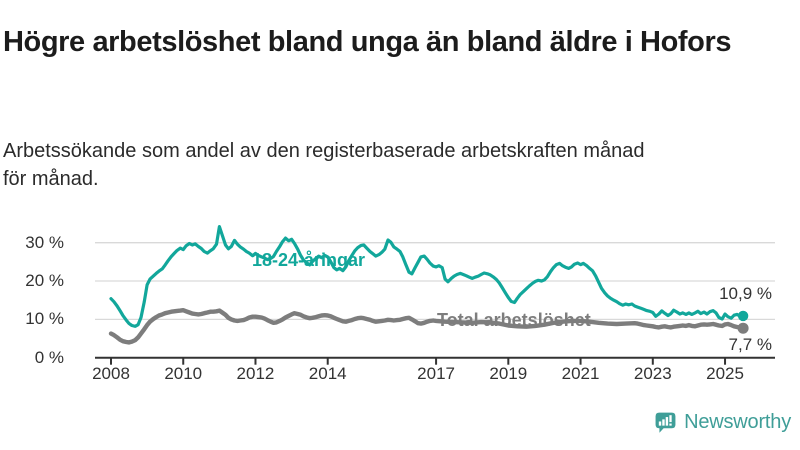 The width and height of the screenshot is (800, 450). I want to click on series-line-total, so click(427, 326).